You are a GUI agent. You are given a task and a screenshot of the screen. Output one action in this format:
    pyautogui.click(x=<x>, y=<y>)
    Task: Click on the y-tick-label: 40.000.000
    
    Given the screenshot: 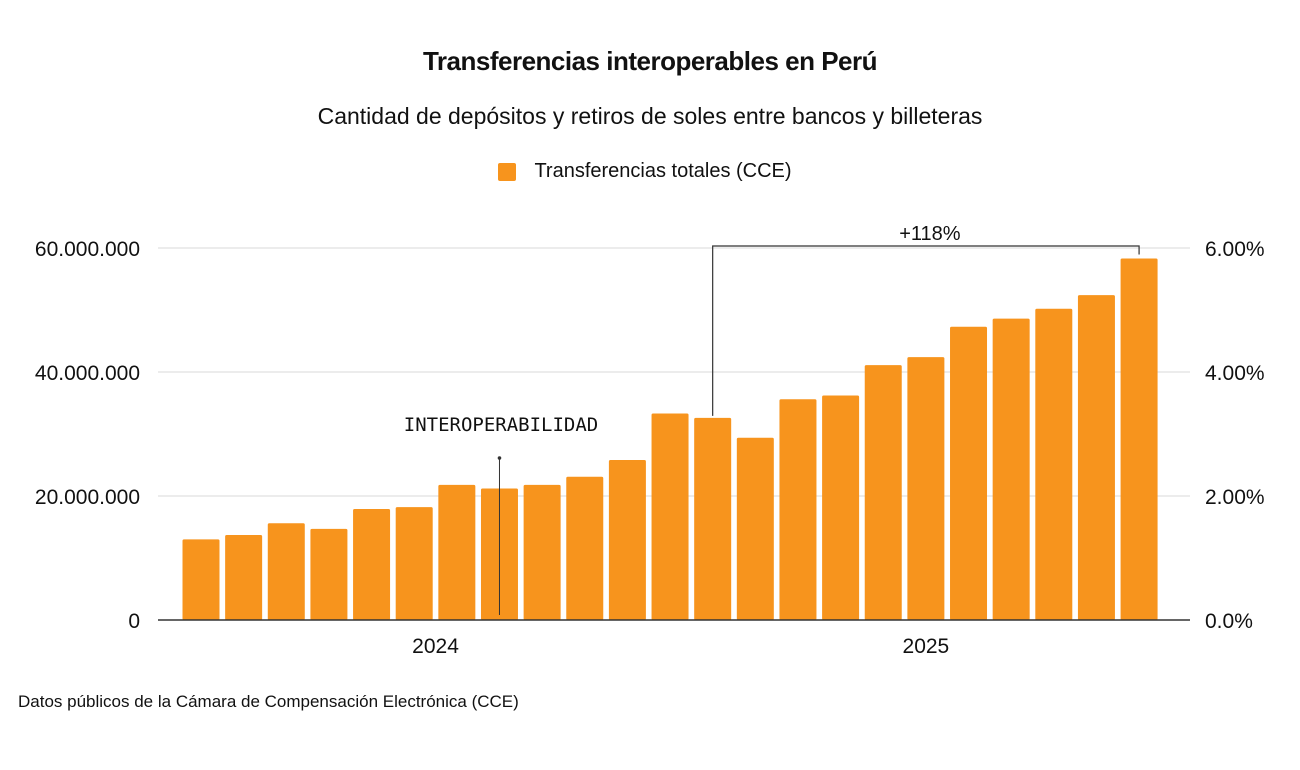 What is the action you would take?
    pyautogui.click(x=87, y=373)
    